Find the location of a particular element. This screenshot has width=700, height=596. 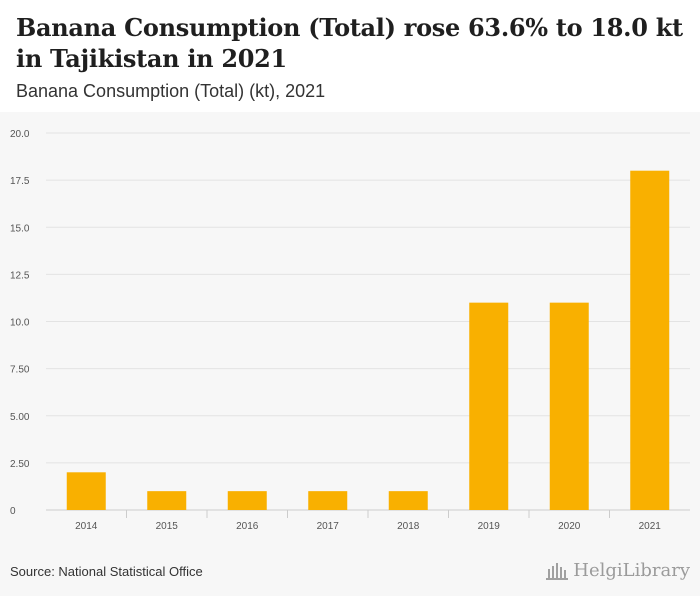

bar-2017 is located at coordinates (328, 500).